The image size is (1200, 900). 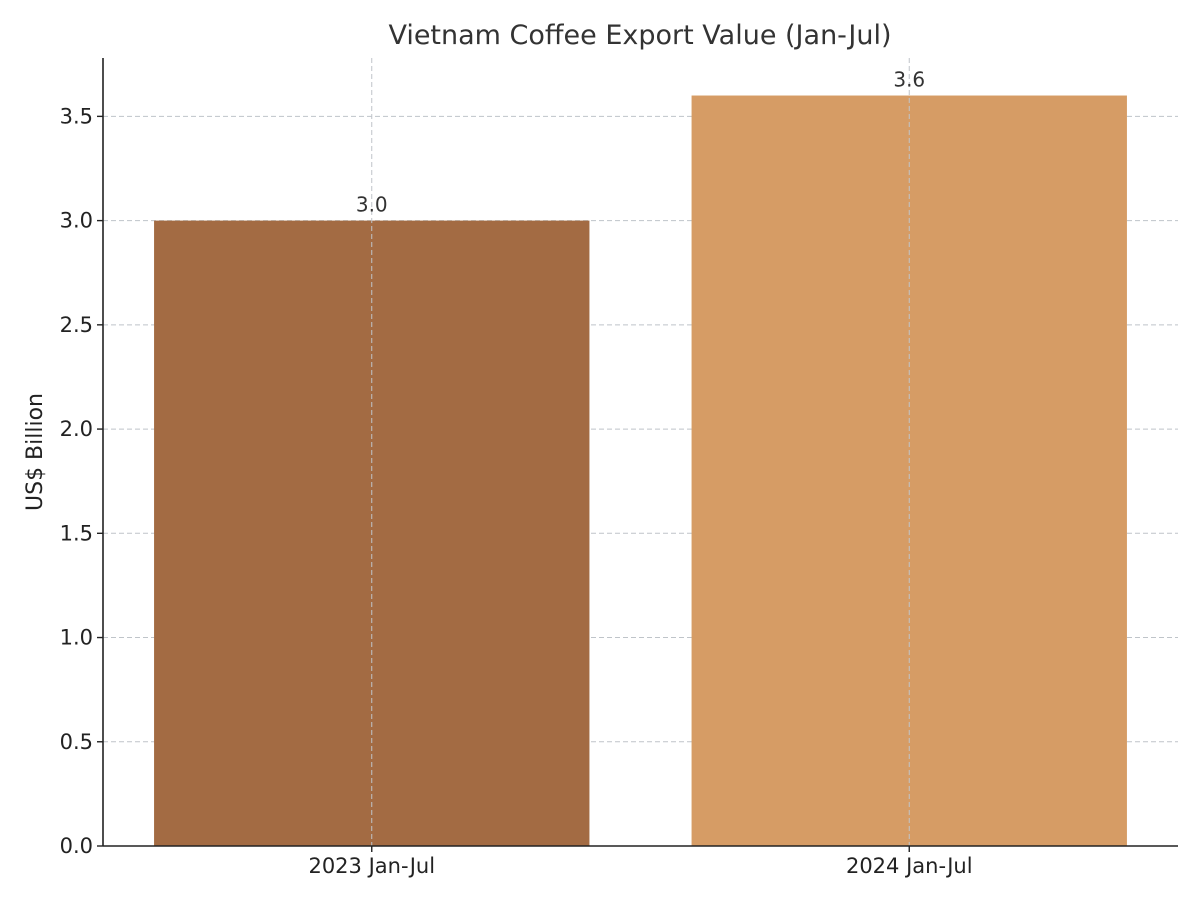 What do you see at coordinates (35, 452) in the screenshot?
I see `y-axis-label: US$ Billion` at bounding box center [35, 452].